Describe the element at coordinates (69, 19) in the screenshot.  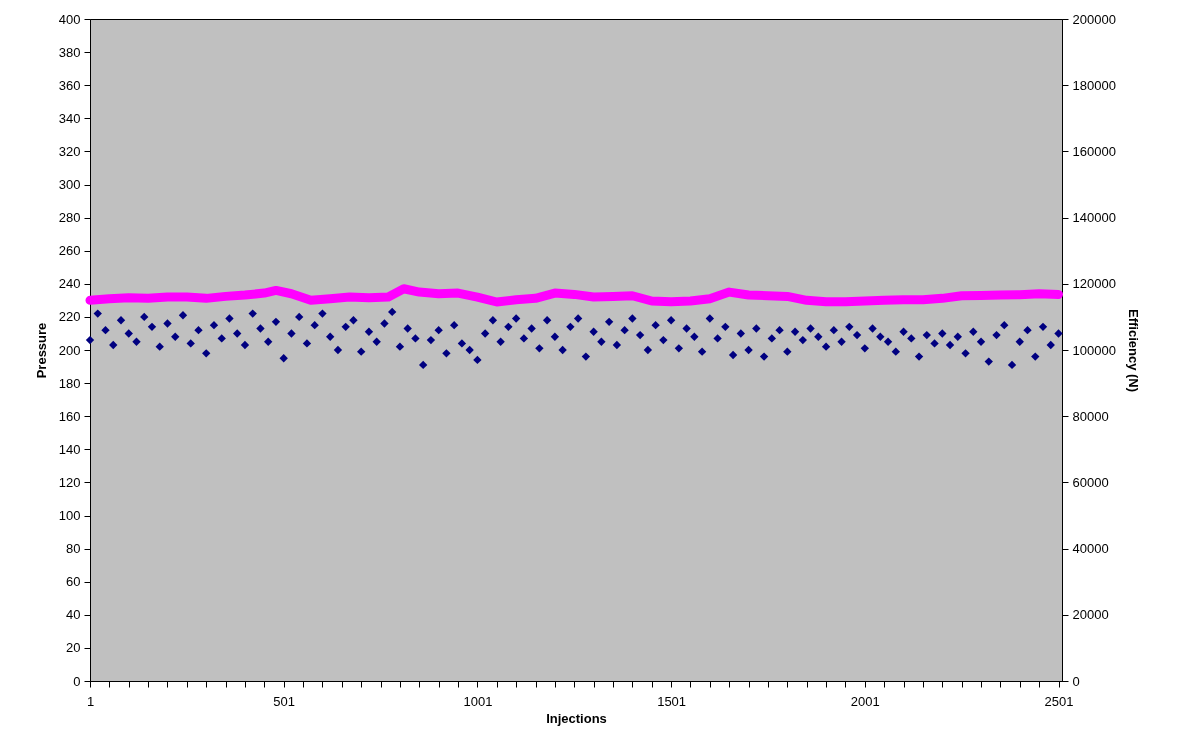
I see `y-tick-label: 400` at that location.